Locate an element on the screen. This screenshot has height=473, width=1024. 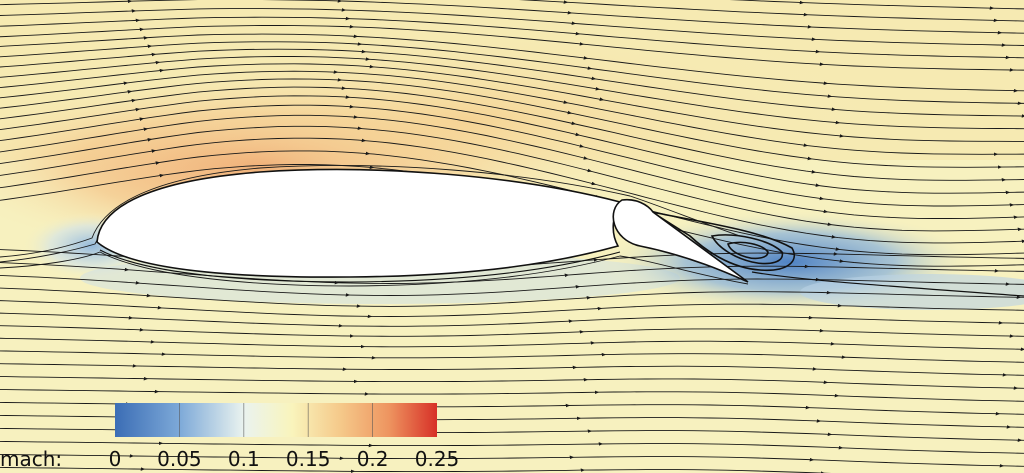
vortex-loop-inner is located at coordinates (747, 250).